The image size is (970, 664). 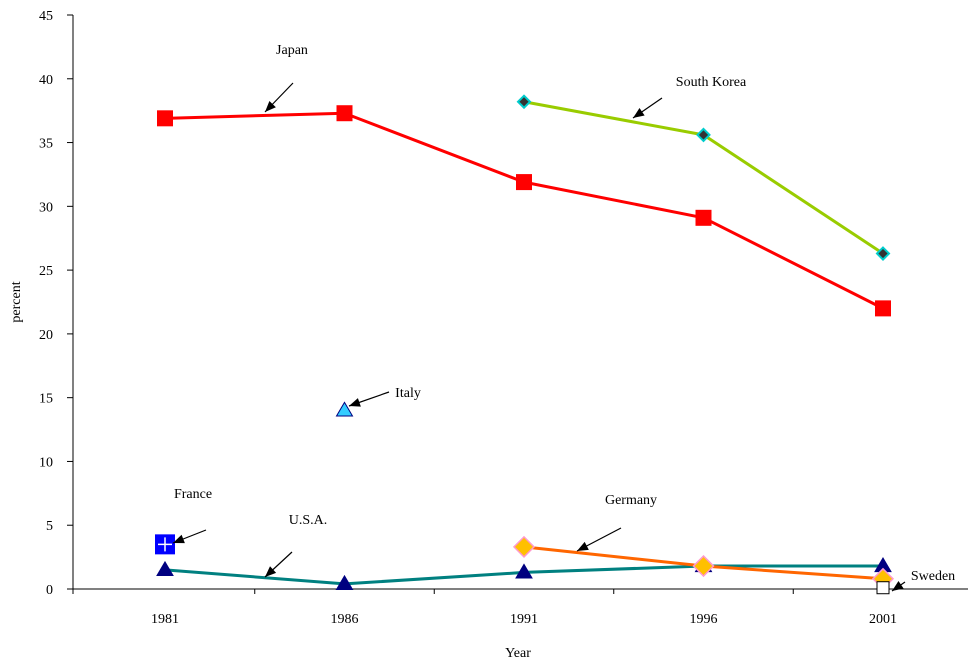 I want to click on annotation-u-s-a: U.S.A., so click(x=296, y=545).